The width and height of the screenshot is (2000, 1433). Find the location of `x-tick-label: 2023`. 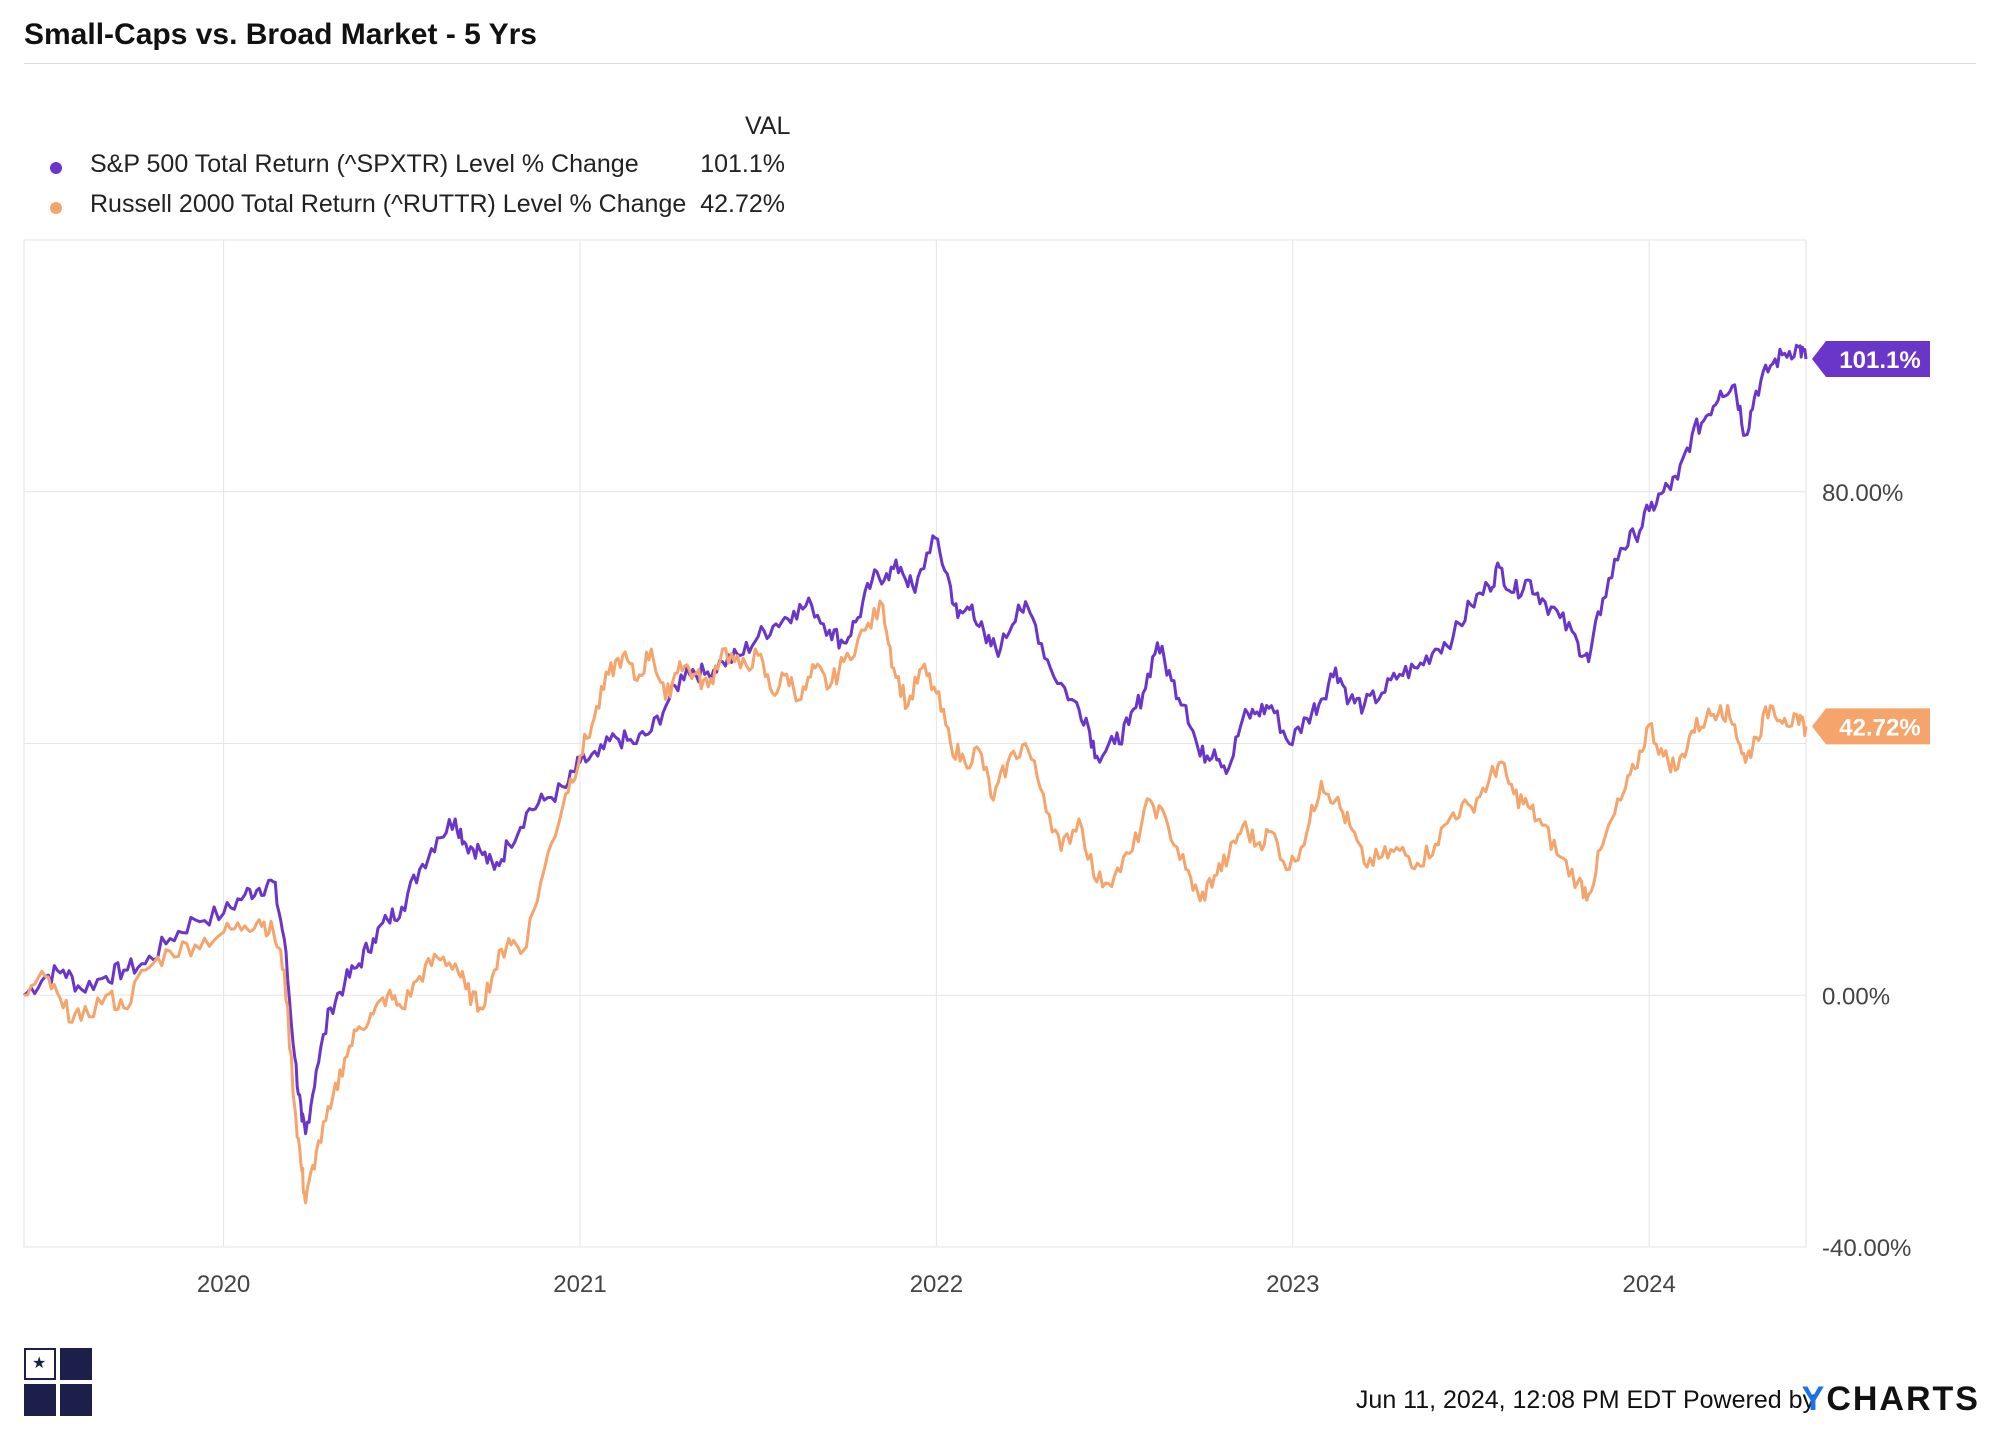

x-tick-label: 2023 is located at coordinates (1292, 1284).